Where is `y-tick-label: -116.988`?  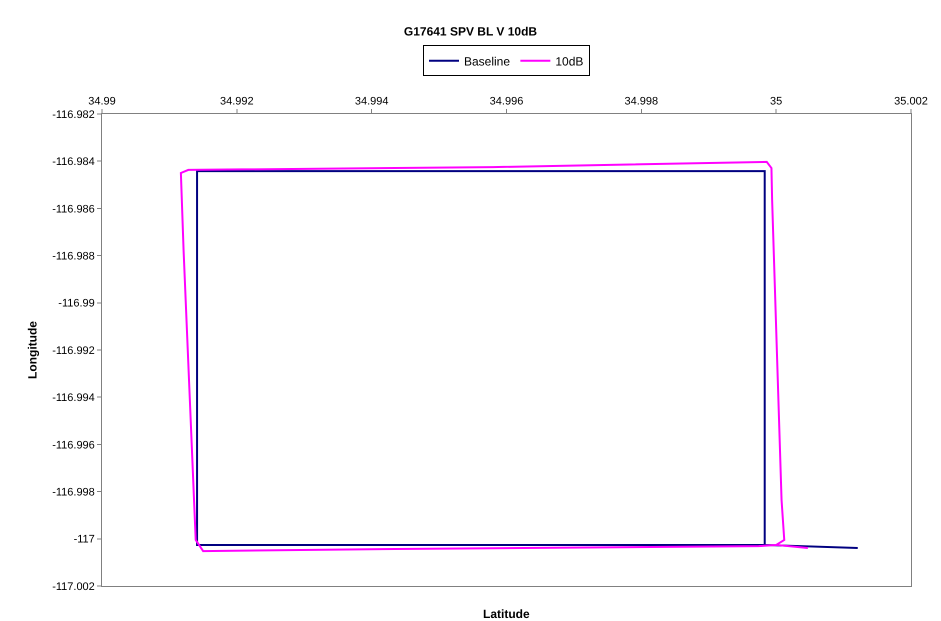
y-tick-label: -116.988 is located at coordinates (73, 256).